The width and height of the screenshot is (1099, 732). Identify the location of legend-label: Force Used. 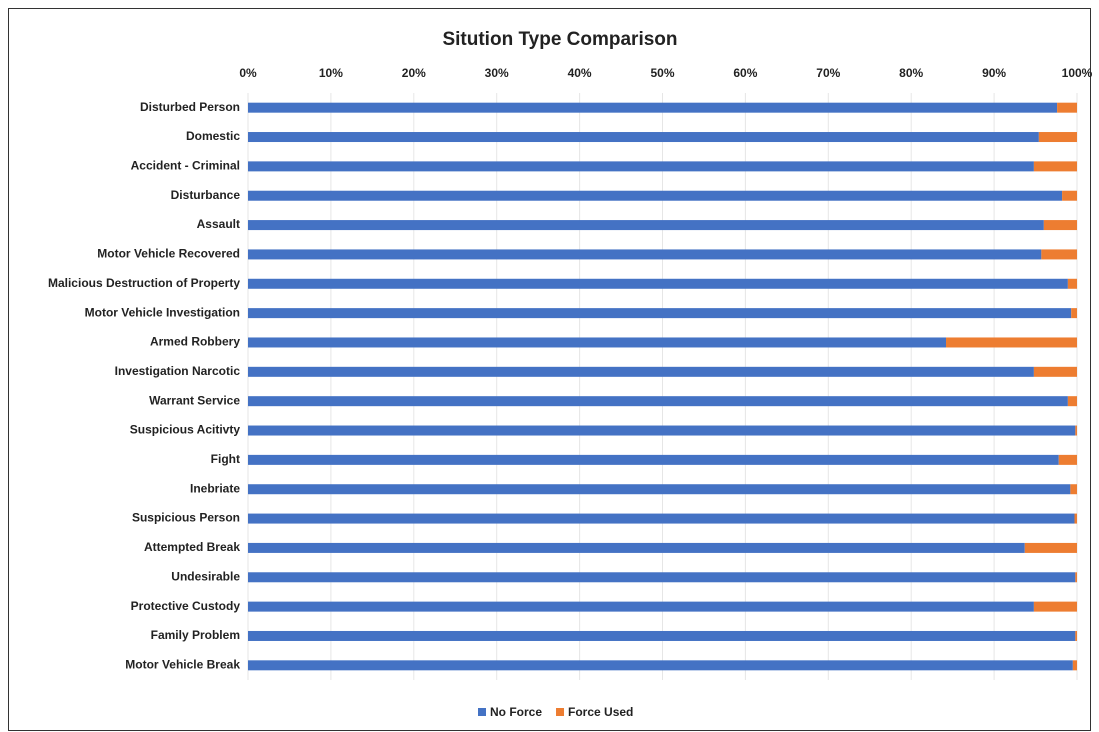
(600, 712).